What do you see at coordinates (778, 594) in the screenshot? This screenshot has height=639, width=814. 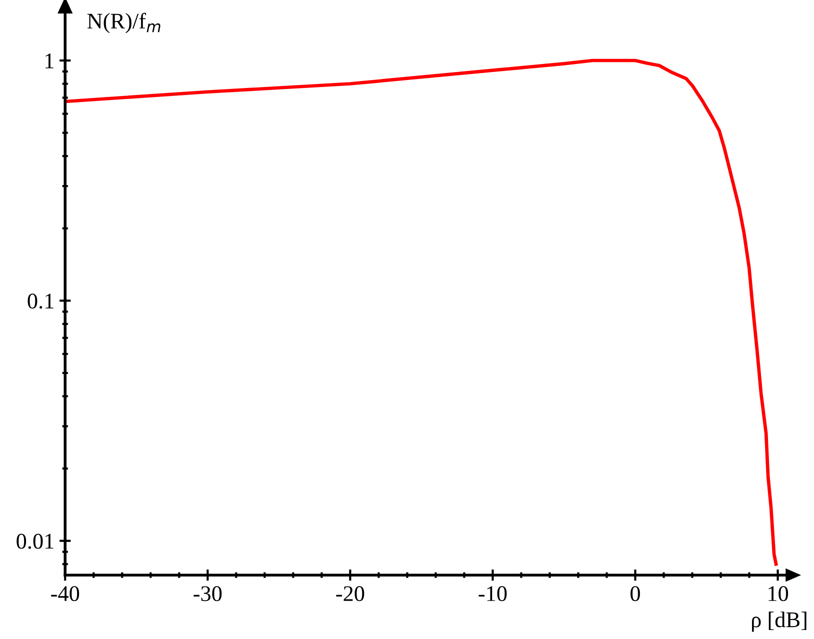 I see `x-tick-label: 10` at bounding box center [778, 594].